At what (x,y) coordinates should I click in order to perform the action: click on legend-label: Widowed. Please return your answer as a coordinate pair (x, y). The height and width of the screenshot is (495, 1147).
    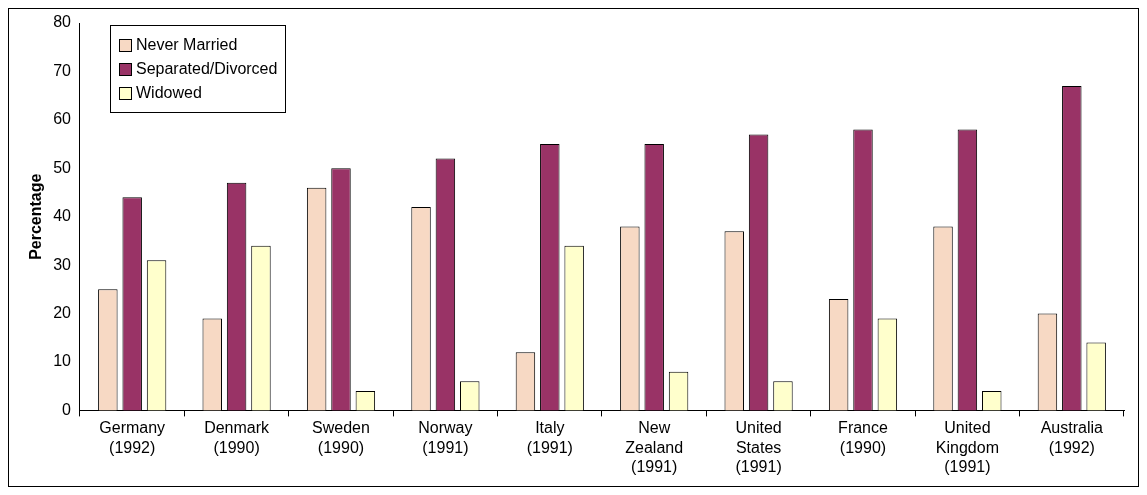
    Looking at the image, I should click on (168, 93).